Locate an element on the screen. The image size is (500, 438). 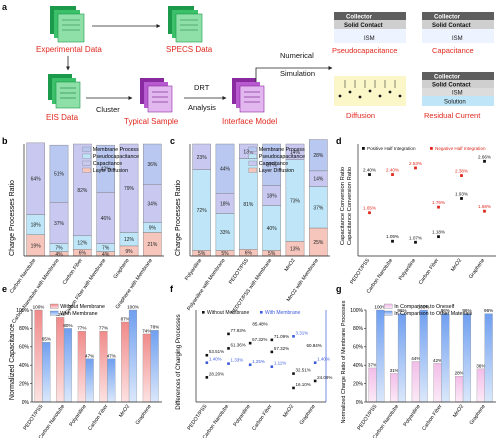
chart-c-xtick-label: PEDOT/PSS with Membrane is located at coordinates (251, 287).